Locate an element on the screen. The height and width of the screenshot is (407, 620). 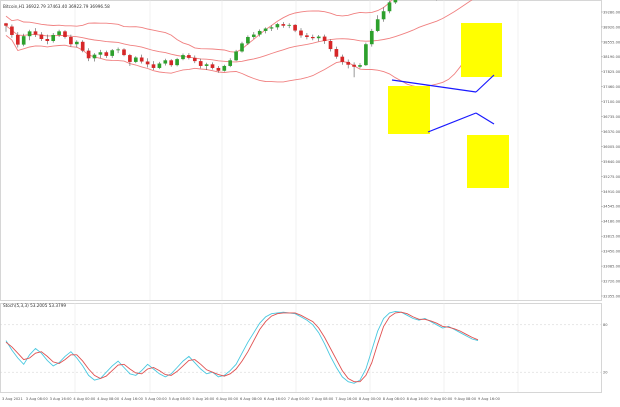
oscillator-level-label: 20 is located at coordinates (605, 373).